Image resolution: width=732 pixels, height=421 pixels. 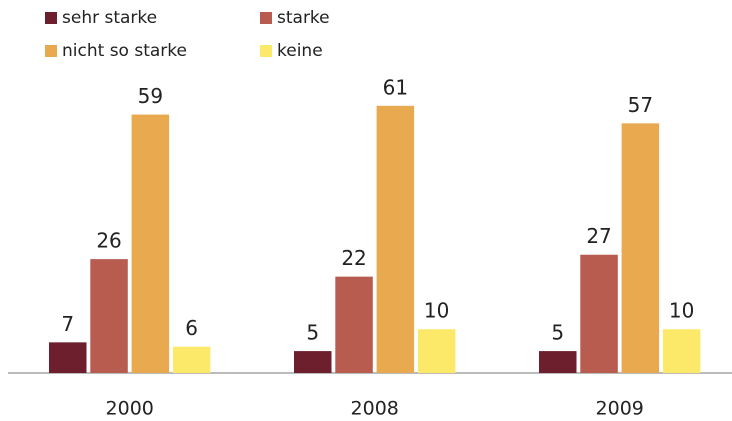 What do you see at coordinates (303, 18) in the screenshot?
I see `legend-label: starke` at bounding box center [303, 18].